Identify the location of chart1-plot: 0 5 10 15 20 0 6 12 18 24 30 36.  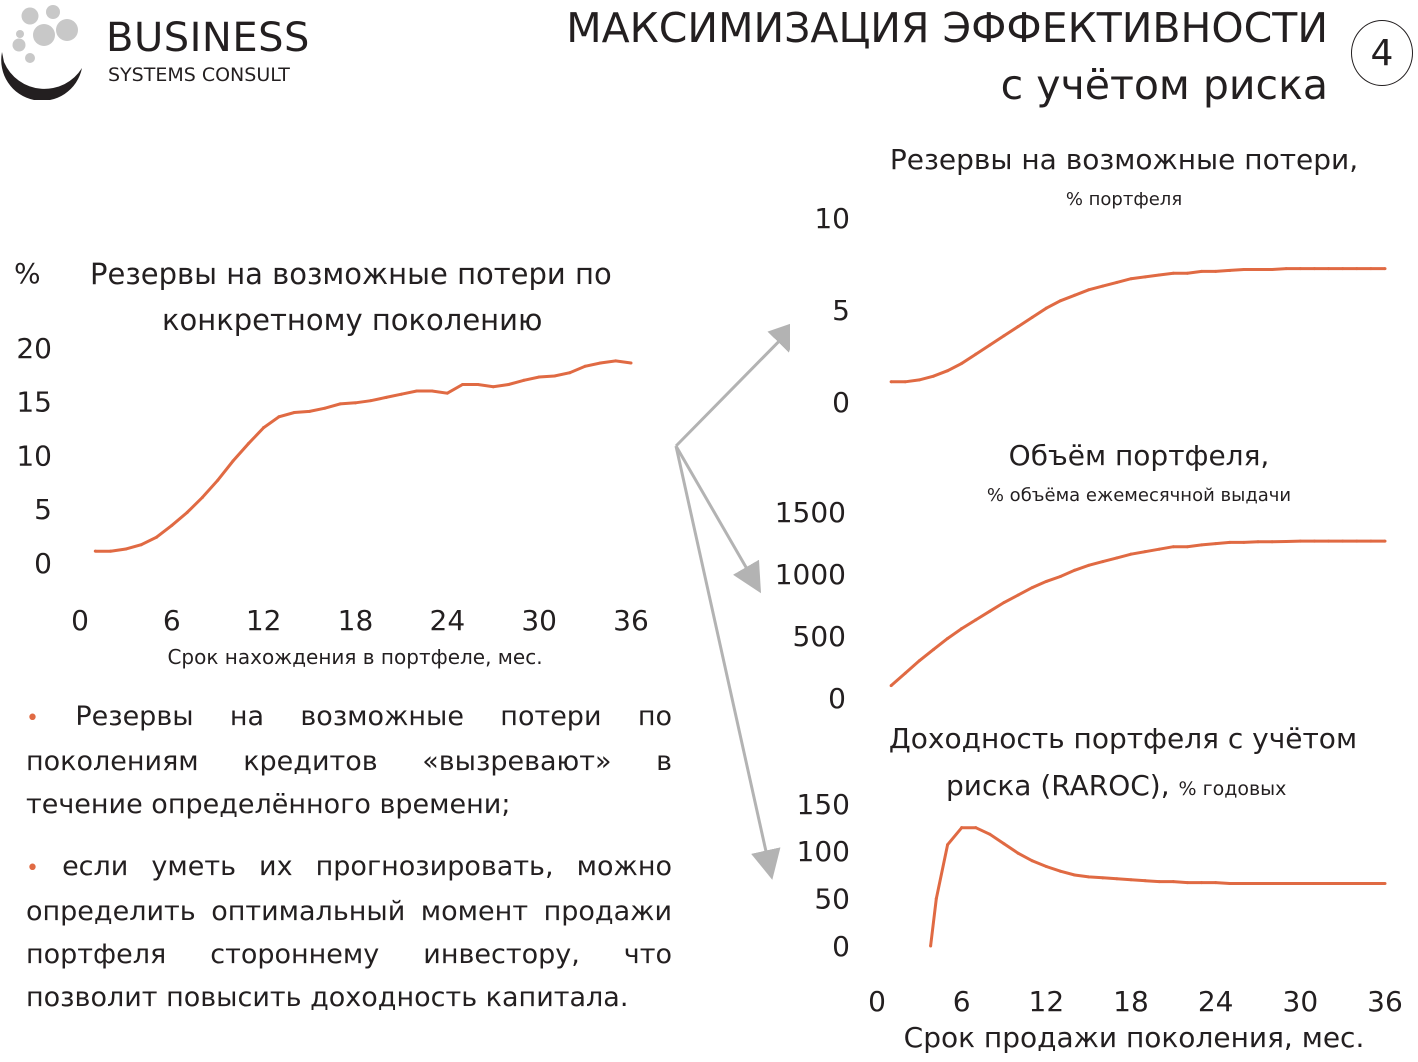
(332, 484).